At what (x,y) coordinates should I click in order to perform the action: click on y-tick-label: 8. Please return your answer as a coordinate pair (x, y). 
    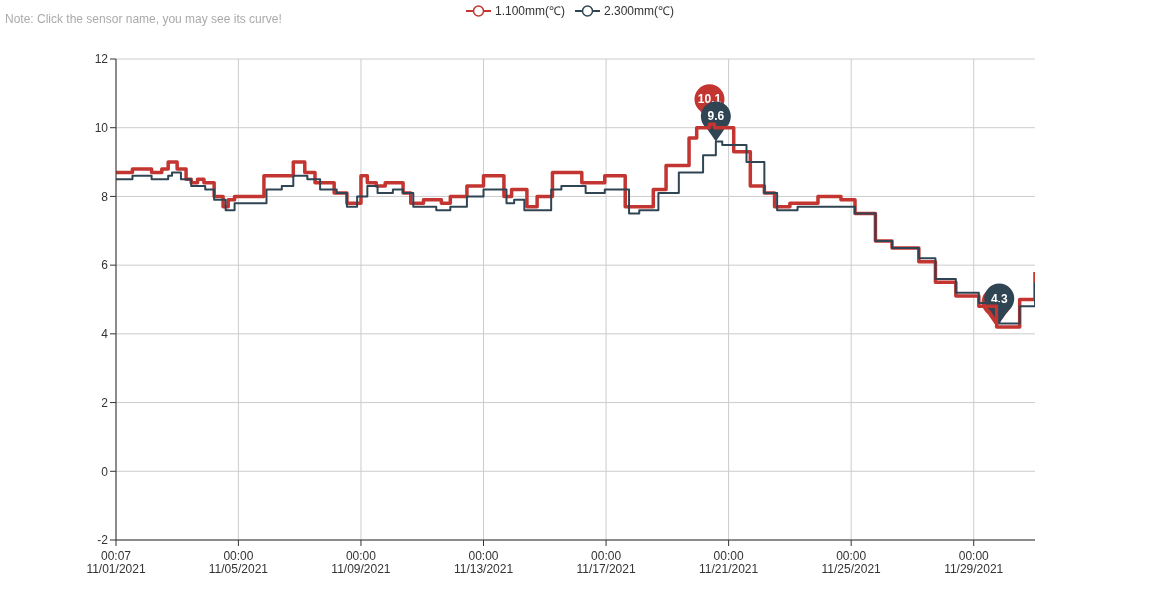
    Looking at the image, I should click on (105, 196).